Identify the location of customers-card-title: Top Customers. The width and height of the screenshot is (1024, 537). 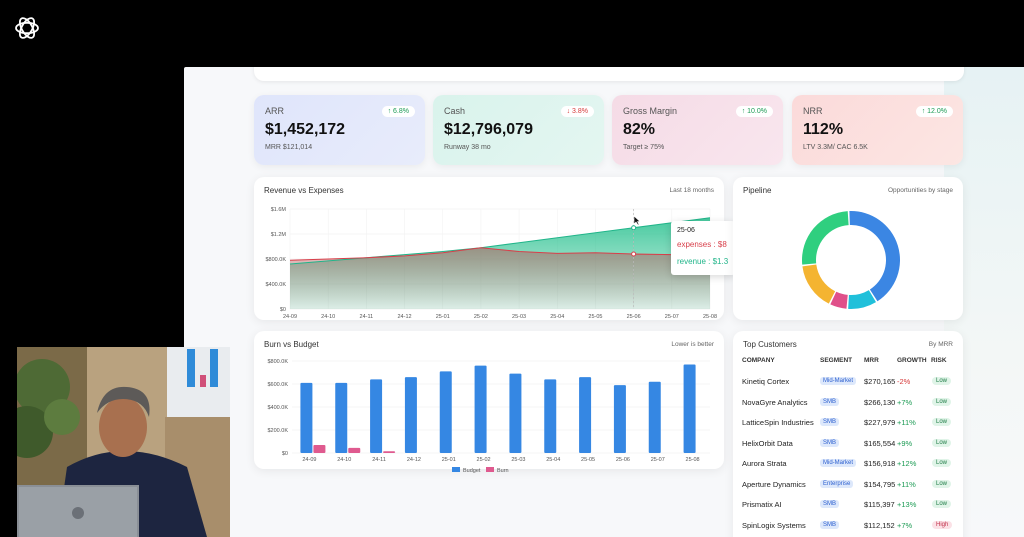
(770, 344).